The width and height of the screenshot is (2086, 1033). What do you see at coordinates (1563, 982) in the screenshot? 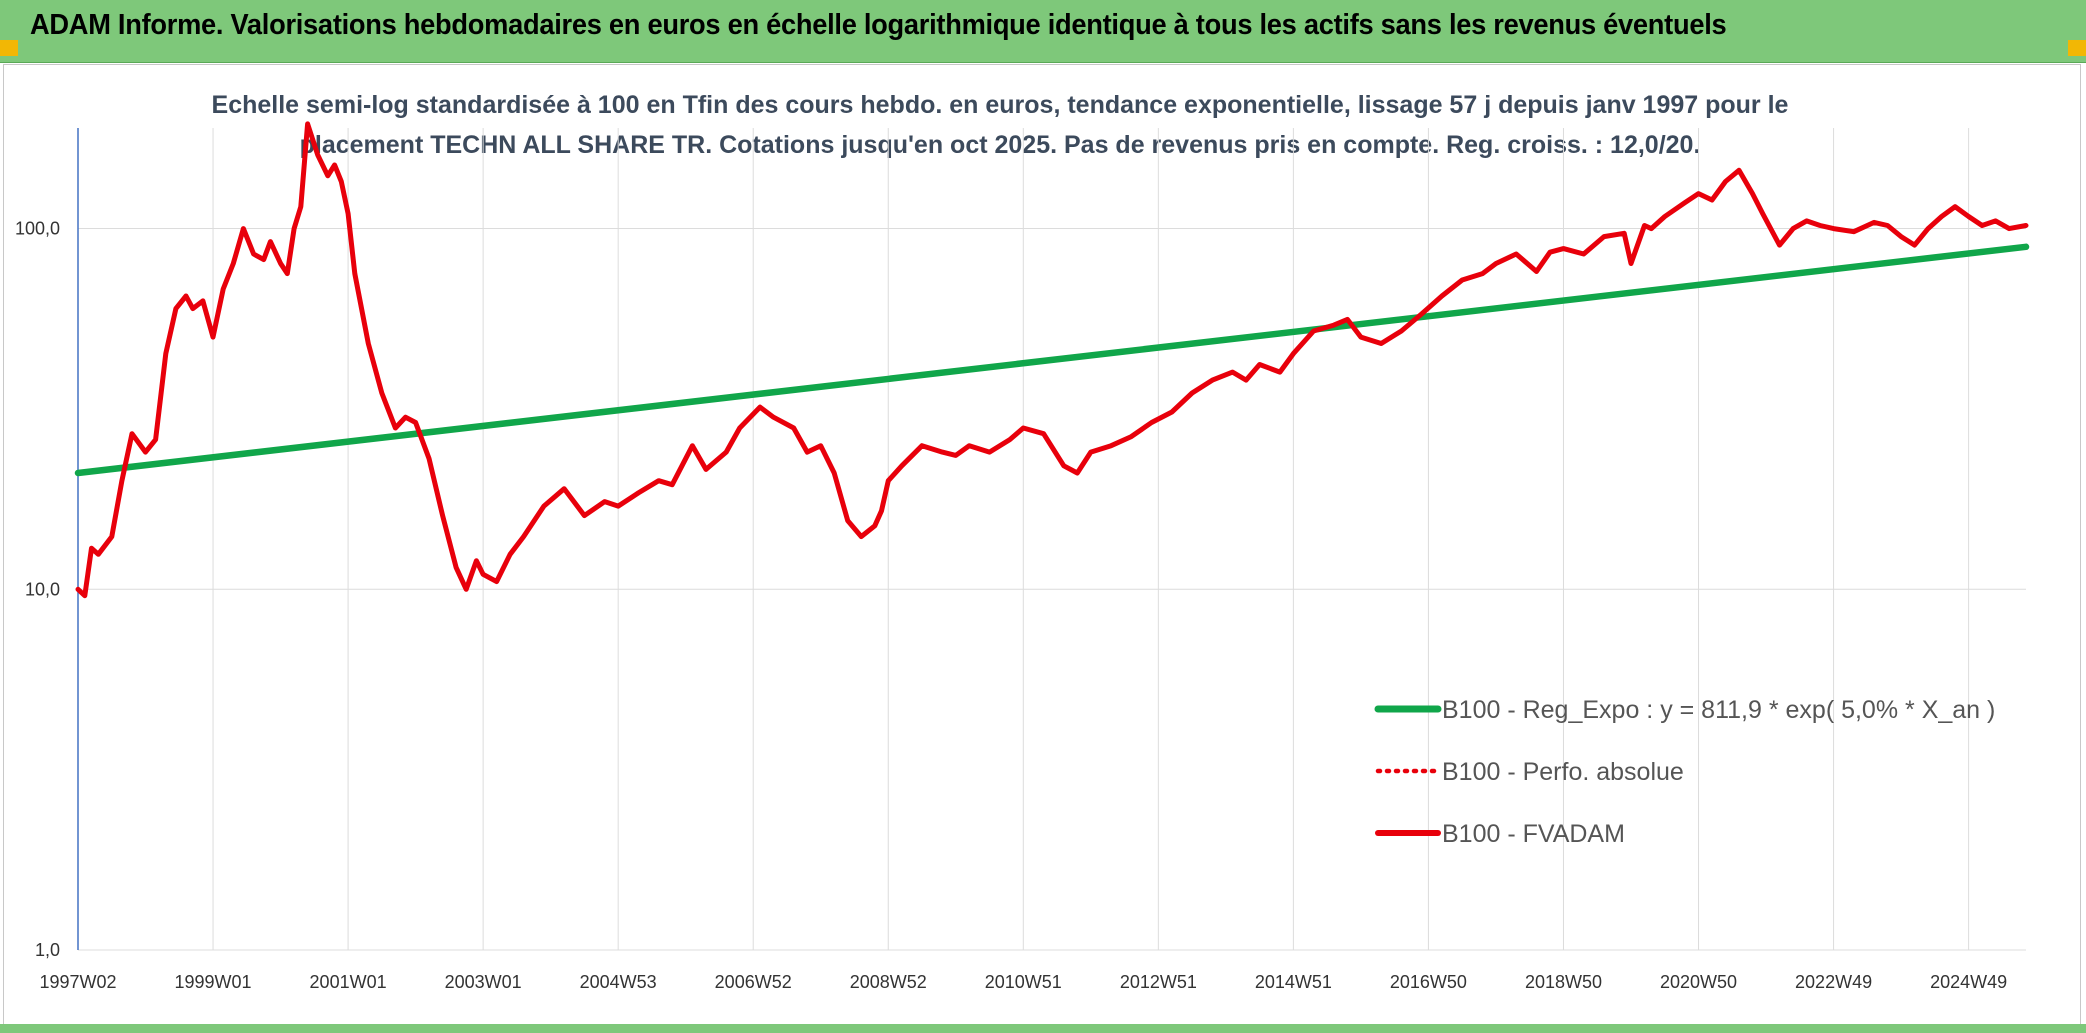
I see `x-tick-label: 2018W50` at bounding box center [1563, 982].